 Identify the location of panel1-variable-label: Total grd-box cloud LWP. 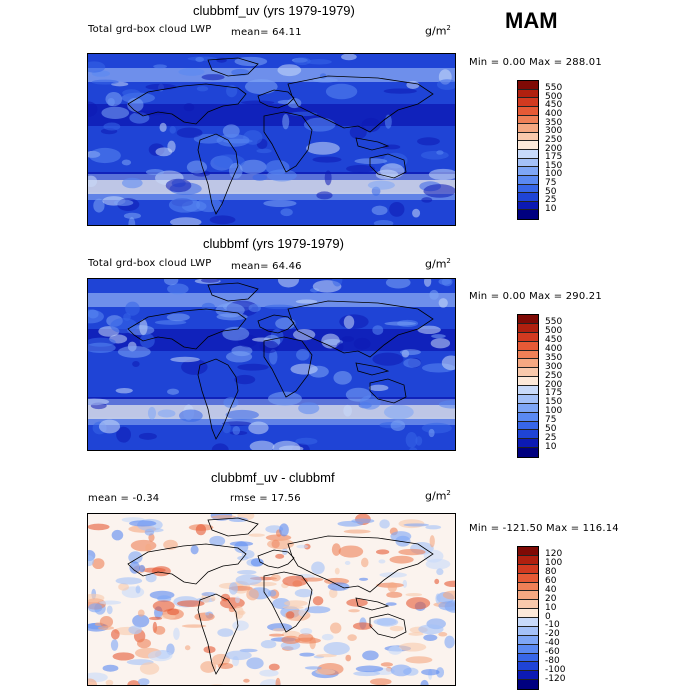
(150, 29).